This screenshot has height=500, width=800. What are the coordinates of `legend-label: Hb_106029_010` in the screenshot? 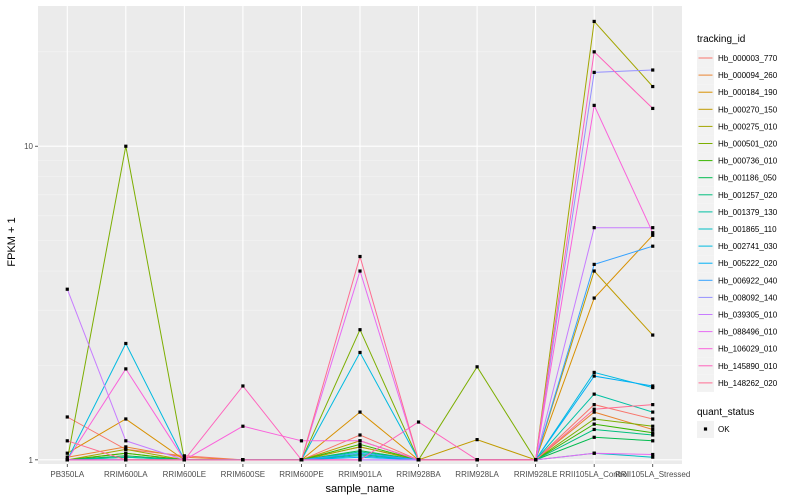 It's located at (748, 349).